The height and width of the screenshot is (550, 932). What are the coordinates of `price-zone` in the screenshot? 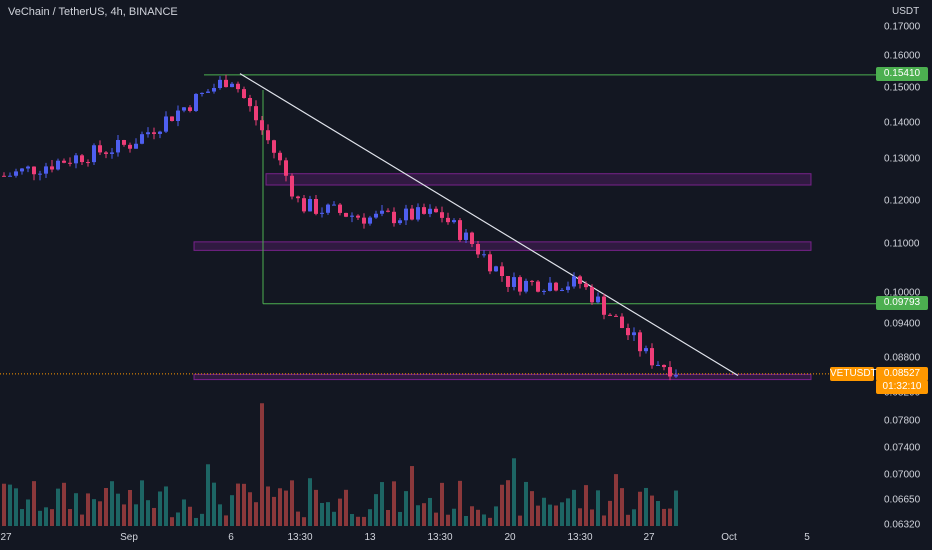 It's located at (538, 179).